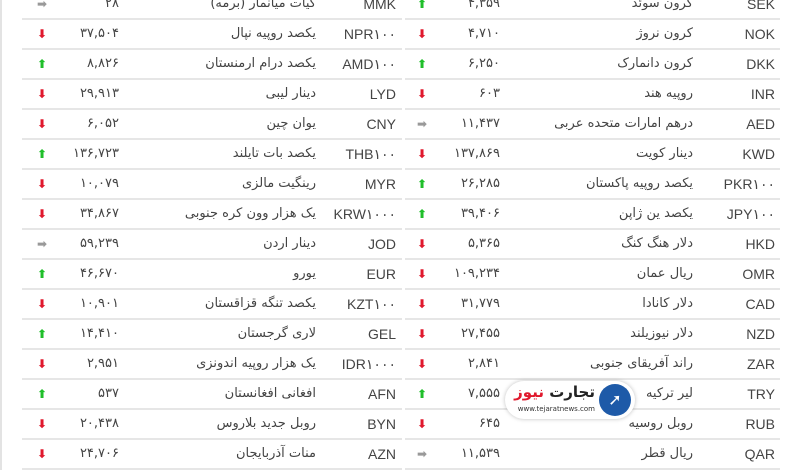  What do you see at coordinates (102, 363) in the screenshot?
I see `currency-value: ۲,۹۵۱` at bounding box center [102, 363].